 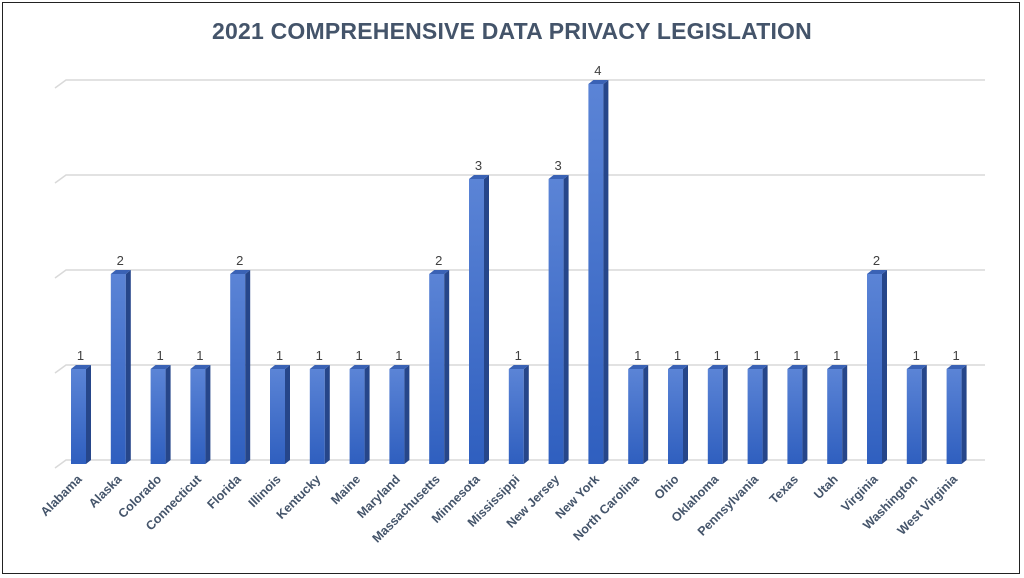 What do you see at coordinates (874, 369) in the screenshot?
I see `bar-virginia` at bounding box center [874, 369].